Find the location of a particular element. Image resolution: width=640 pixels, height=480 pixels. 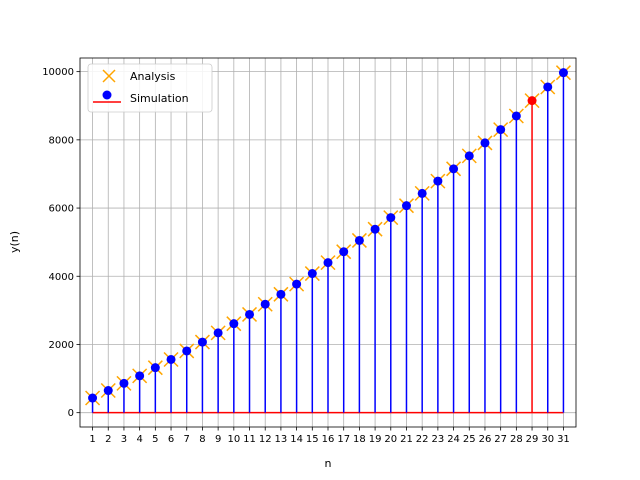

x-tick-label: 31 is located at coordinates (563, 439).